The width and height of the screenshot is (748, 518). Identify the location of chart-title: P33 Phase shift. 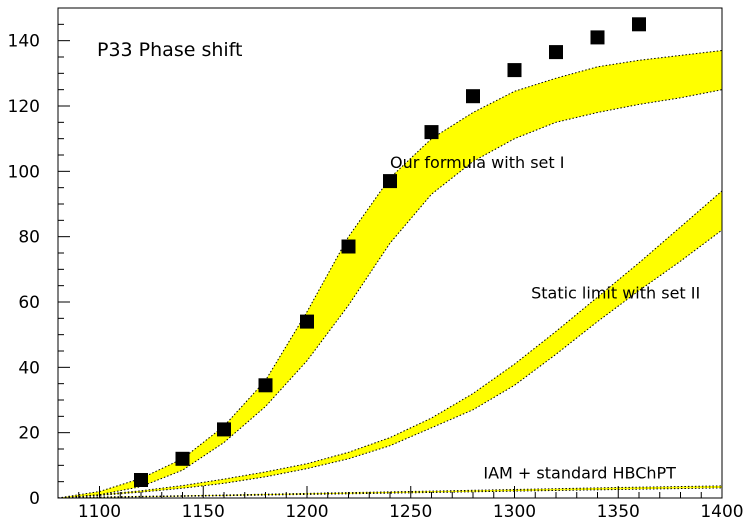
(169, 50).